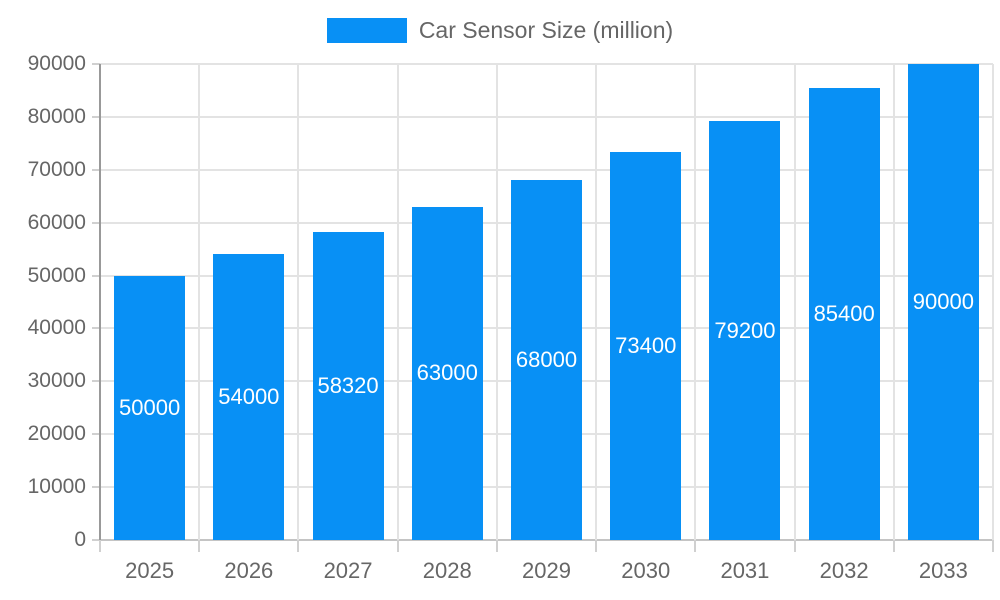  What do you see at coordinates (447, 570) in the screenshot?
I see `x-axis-tick-label: 2028` at bounding box center [447, 570].